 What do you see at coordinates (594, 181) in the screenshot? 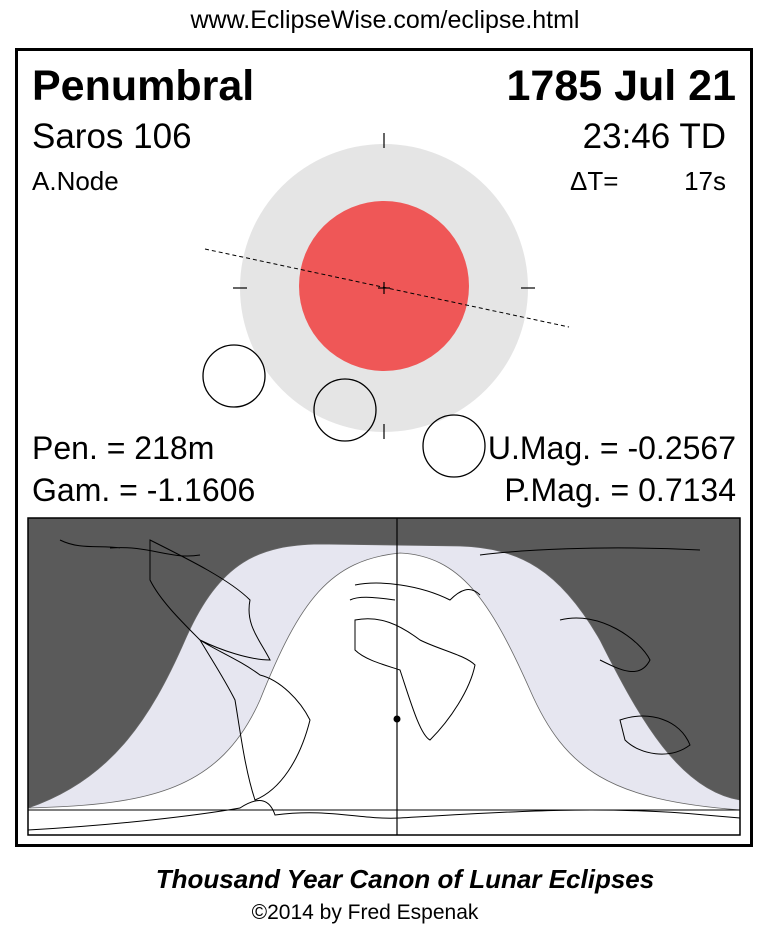
I see `delta-t-label: ΔT=` at bounding box center [594, 181].